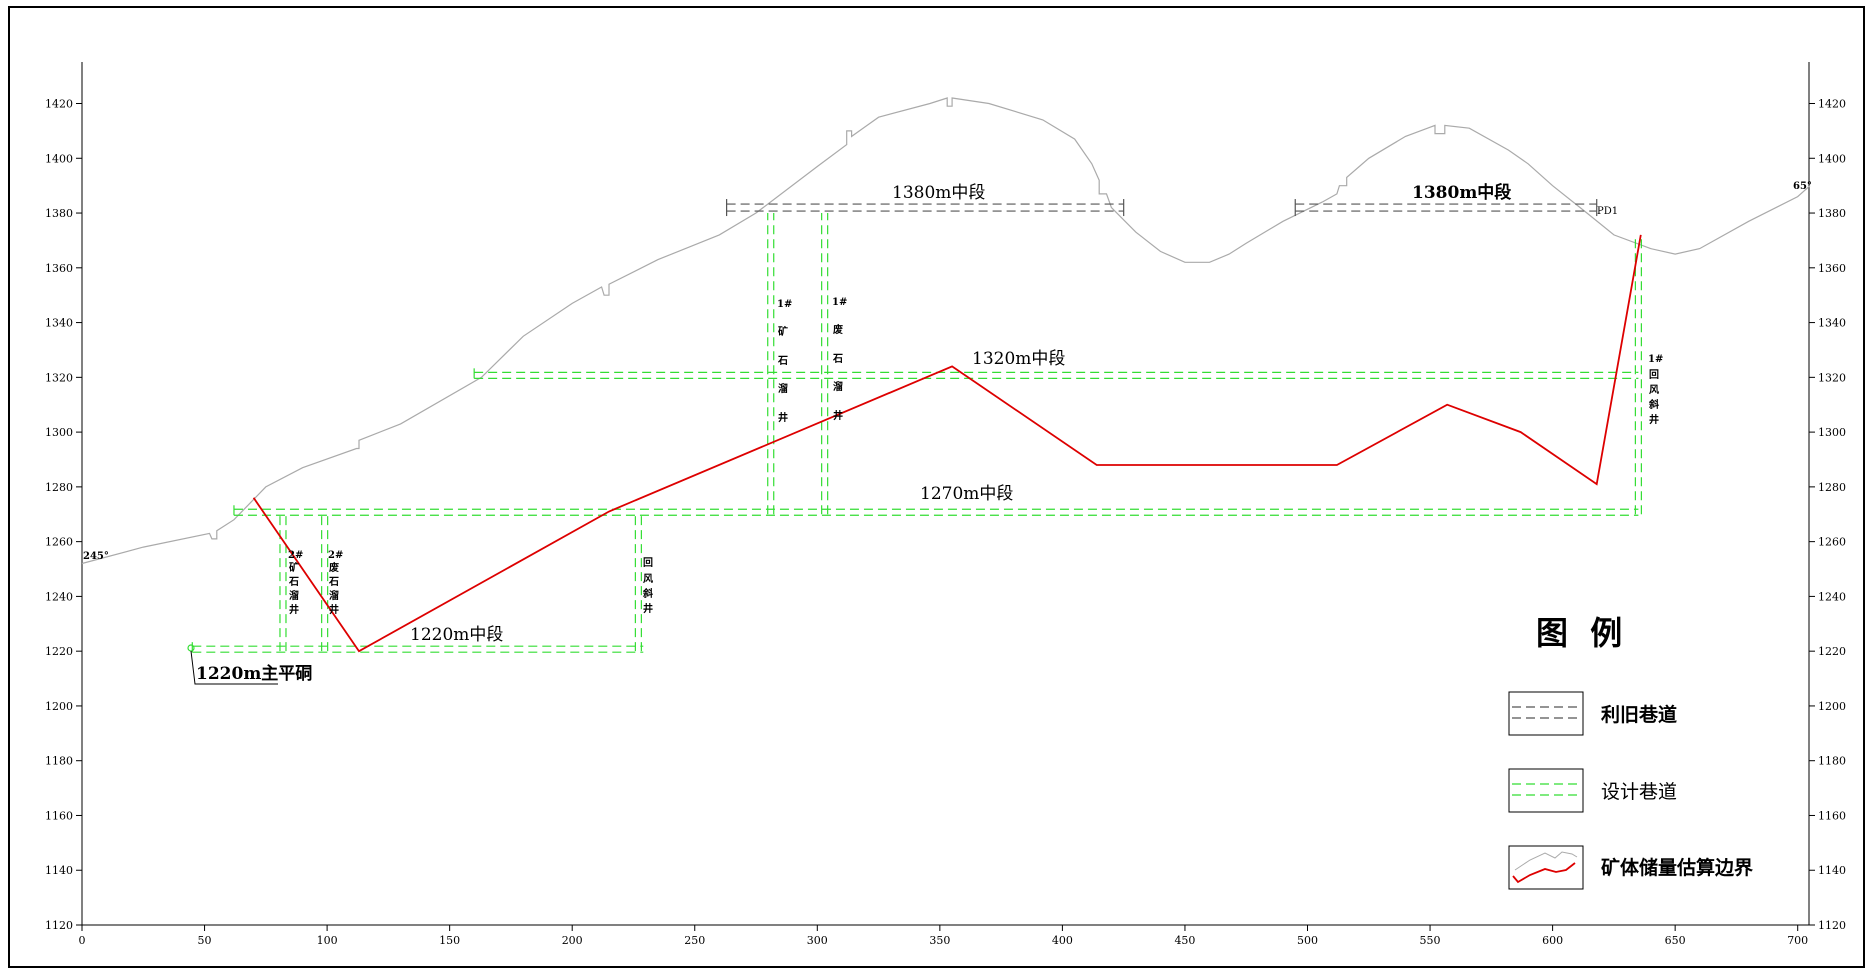 Image resolution: width=1868 pixels, height=975 pixels. Describe the element at coordinates (1184, 940) in the screenshot. I see `x-tick-label: 450` at that location.